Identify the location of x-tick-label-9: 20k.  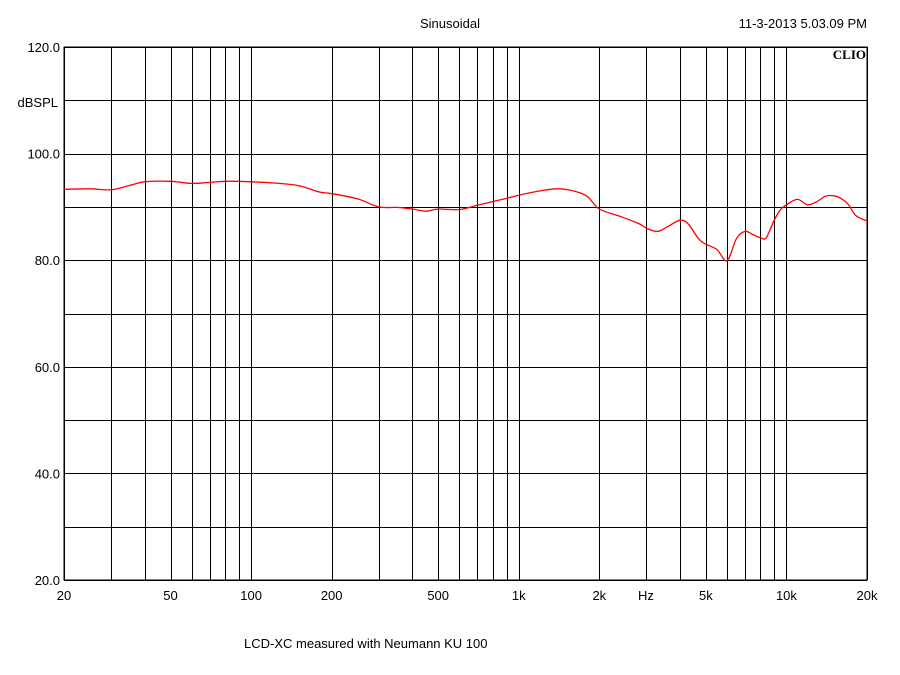
(867, 595).